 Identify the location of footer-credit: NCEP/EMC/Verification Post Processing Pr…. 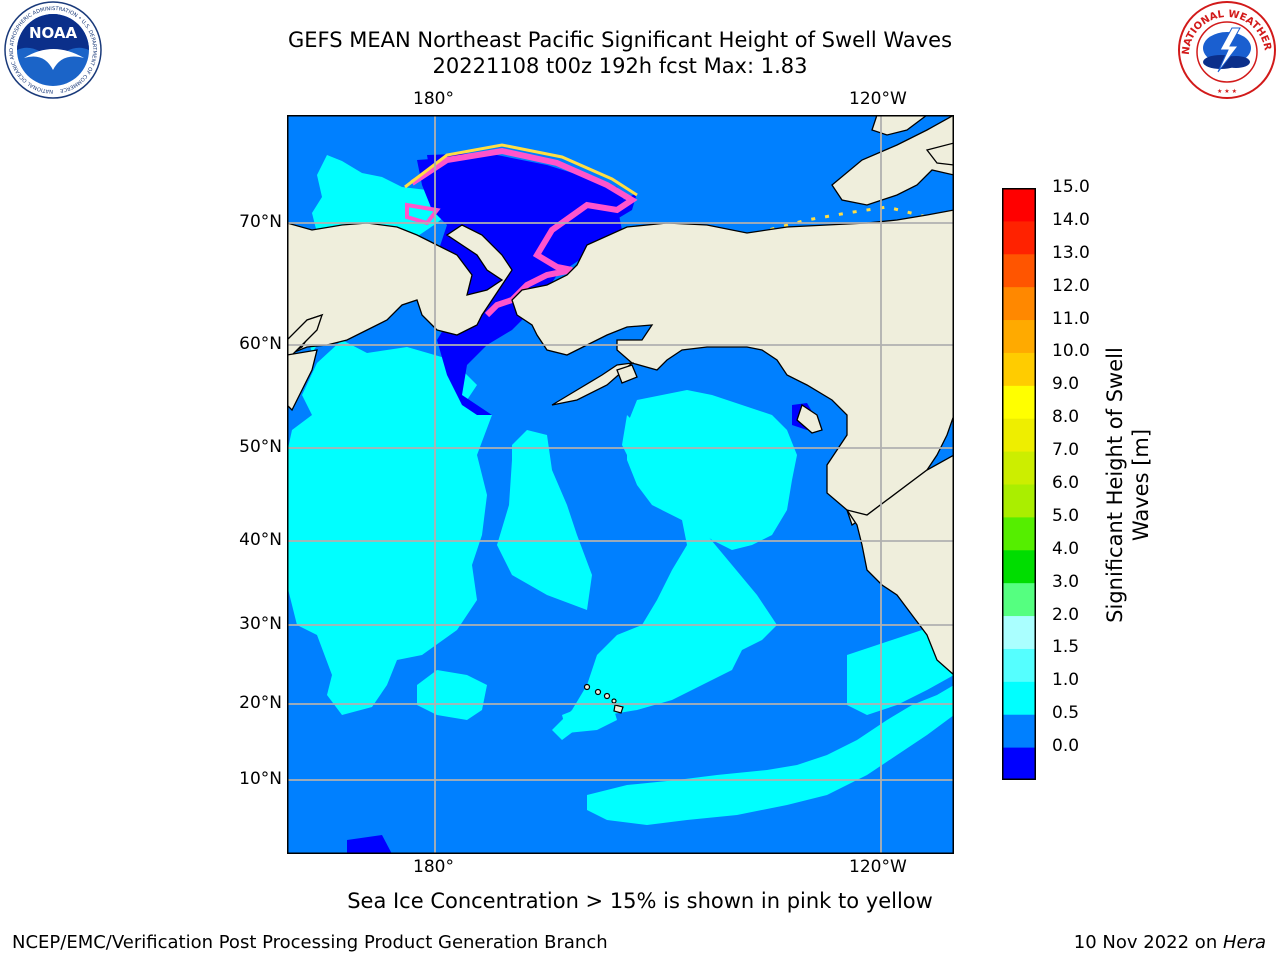
(310, 942).